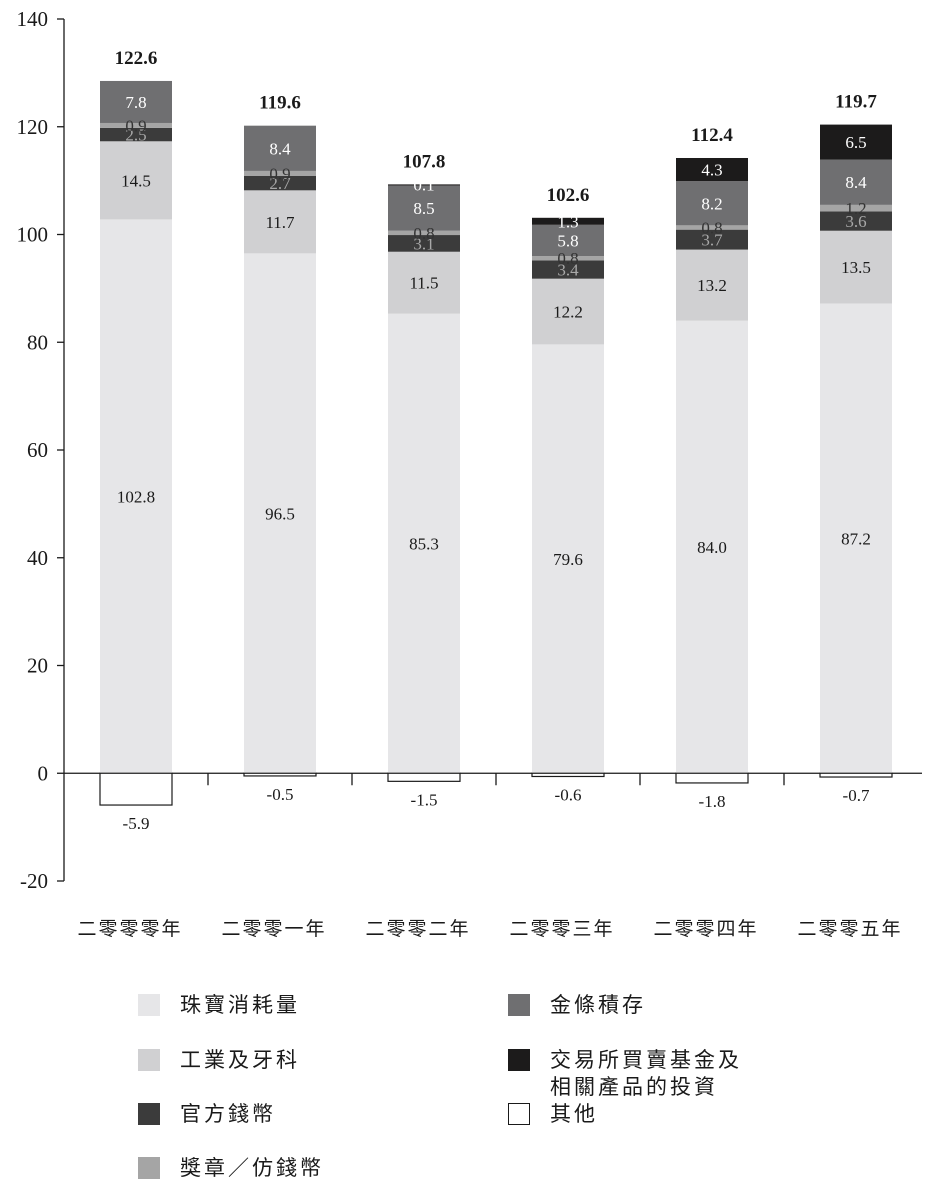  I want to click on legend-item: 交易所買賣基金及 相關產品的投資, so click(625, 1074).